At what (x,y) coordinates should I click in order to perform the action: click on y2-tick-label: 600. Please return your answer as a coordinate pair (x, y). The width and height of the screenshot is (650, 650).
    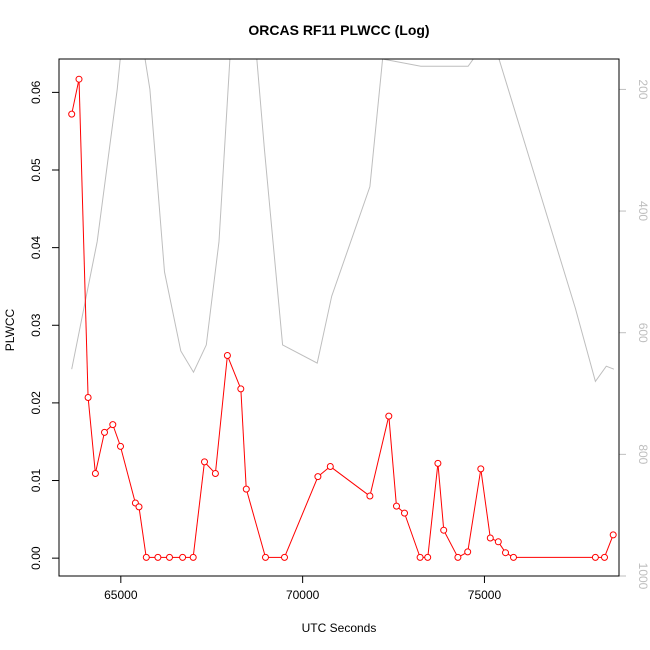
    Looking at the image, I should click on (643, 333).